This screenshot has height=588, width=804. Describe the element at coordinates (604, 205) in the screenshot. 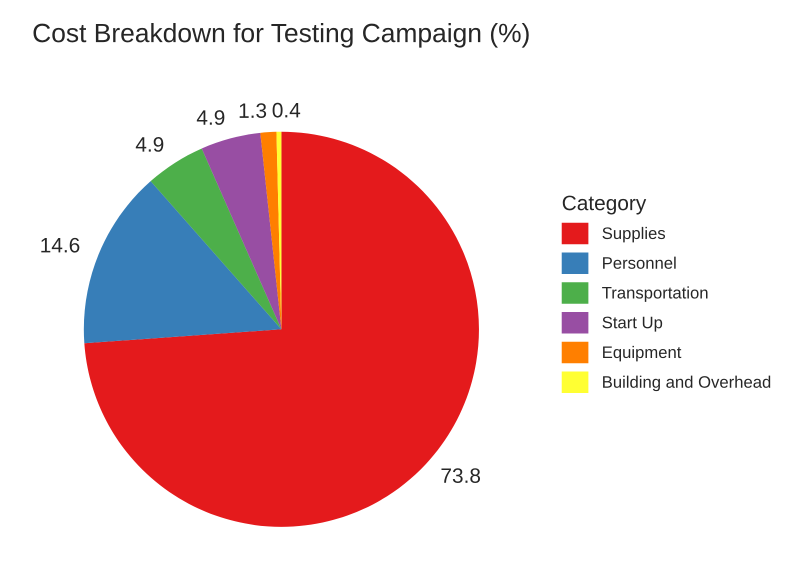

I see `legend-title: Category` at that location.